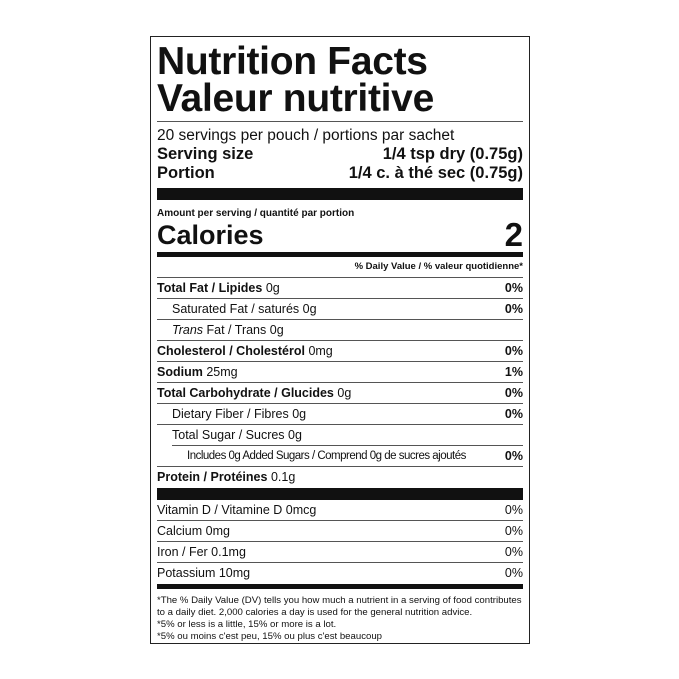 The height and width of the screenshot is (679, 679). I want to click on nutrient-row-total-fat: Total Fat / Lipides 0g 0%, so click(340, 288).